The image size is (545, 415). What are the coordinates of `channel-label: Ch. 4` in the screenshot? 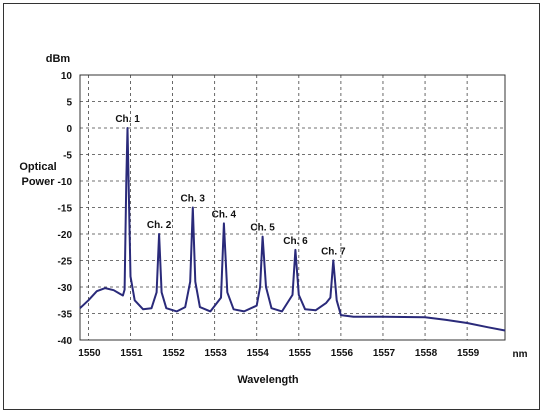 It's located at (224, 214).